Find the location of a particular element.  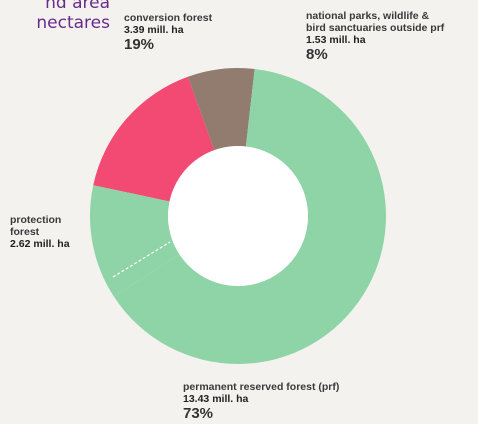

permanent-forest-percent: 73% is located at coordinates (198, 413).